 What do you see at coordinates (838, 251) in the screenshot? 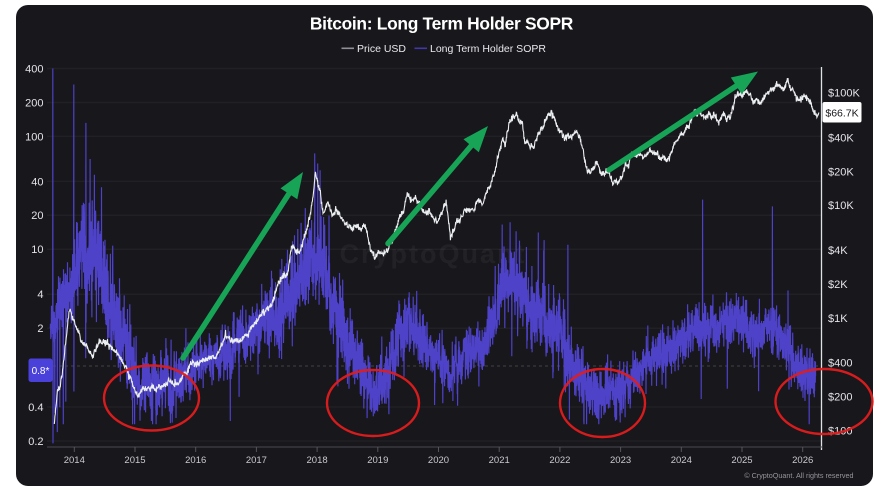
I see `svg-text: $4K` at bounding box center [838, 251].